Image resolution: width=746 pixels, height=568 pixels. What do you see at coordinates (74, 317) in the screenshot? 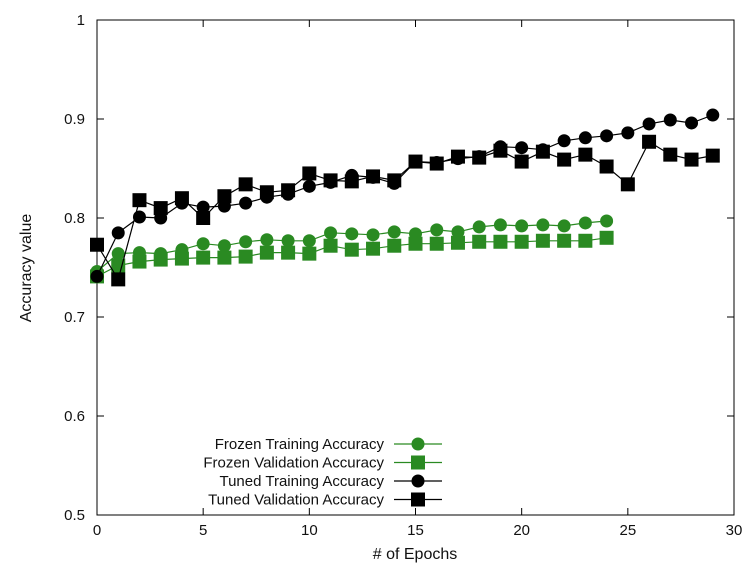
I see `y-tick-label: 0.7` at bounding box center [74, 317].